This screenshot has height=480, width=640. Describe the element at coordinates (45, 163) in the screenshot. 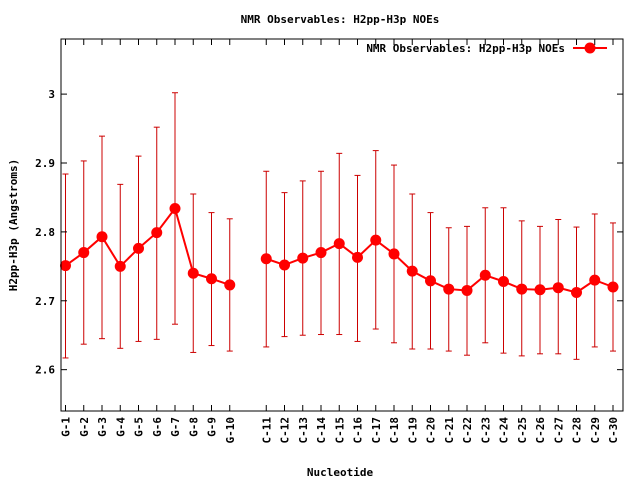

I see `y-tick-label: 2.9` at that location.